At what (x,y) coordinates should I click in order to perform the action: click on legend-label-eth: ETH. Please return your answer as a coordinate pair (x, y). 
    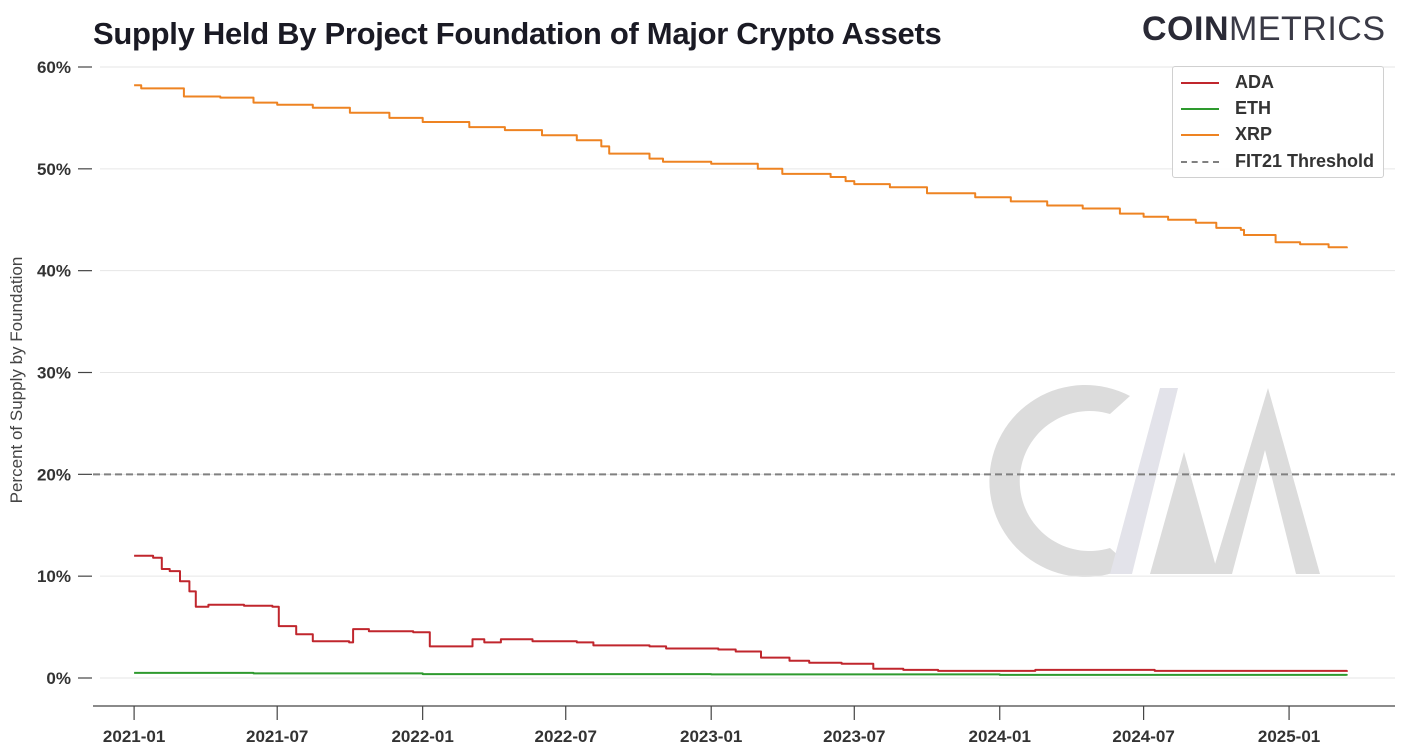
    Looking at the image, I should click on (1253, 108).